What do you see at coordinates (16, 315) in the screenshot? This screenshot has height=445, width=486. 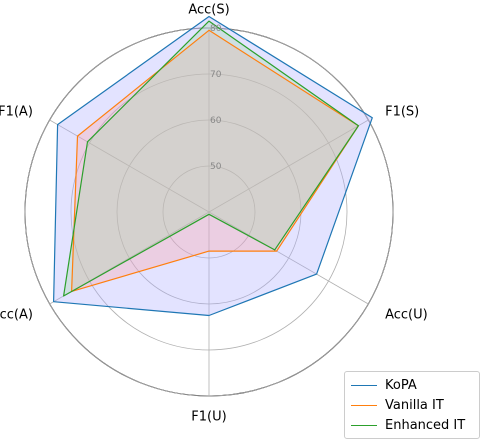 I see `axis-label-4: Acc(A)` at bounding box center [16, 315].